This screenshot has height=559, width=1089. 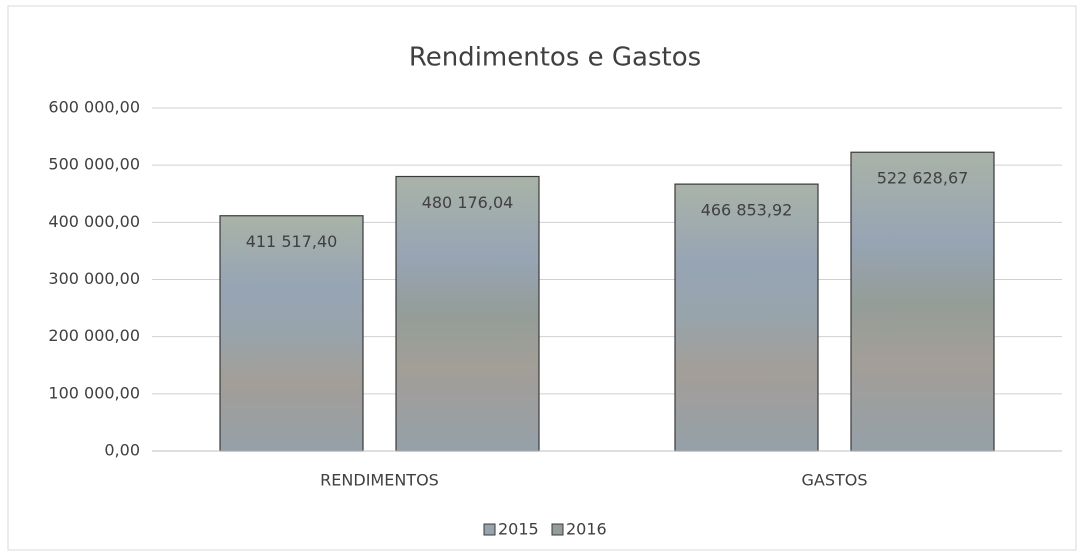 I want to click on data-label: 411 517,40, so click(x=292, y=241).